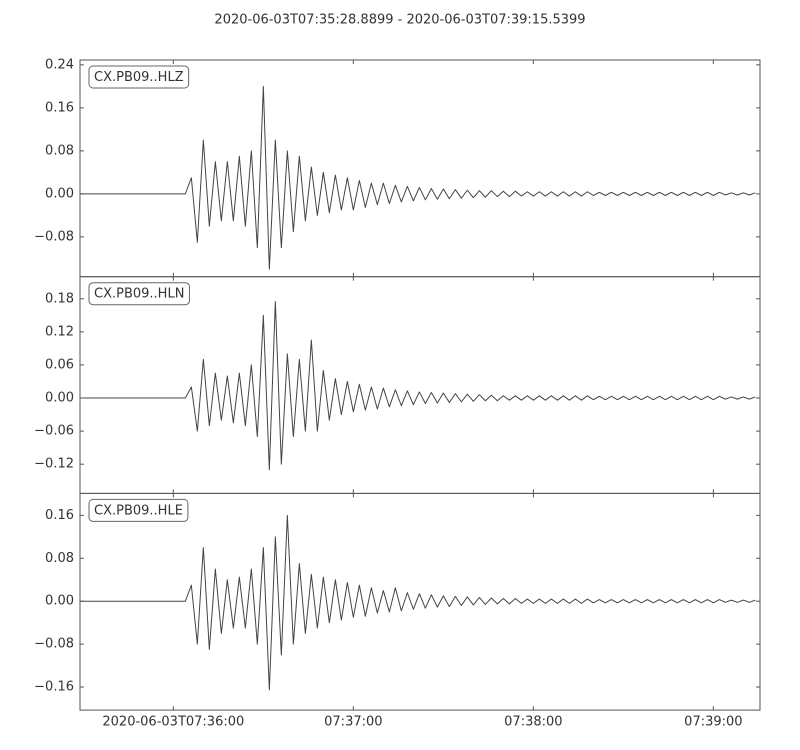  Describe the element at coordinates (533, 722) in the screenshot. I see `x-tick-label: 07:38:00` at that location.